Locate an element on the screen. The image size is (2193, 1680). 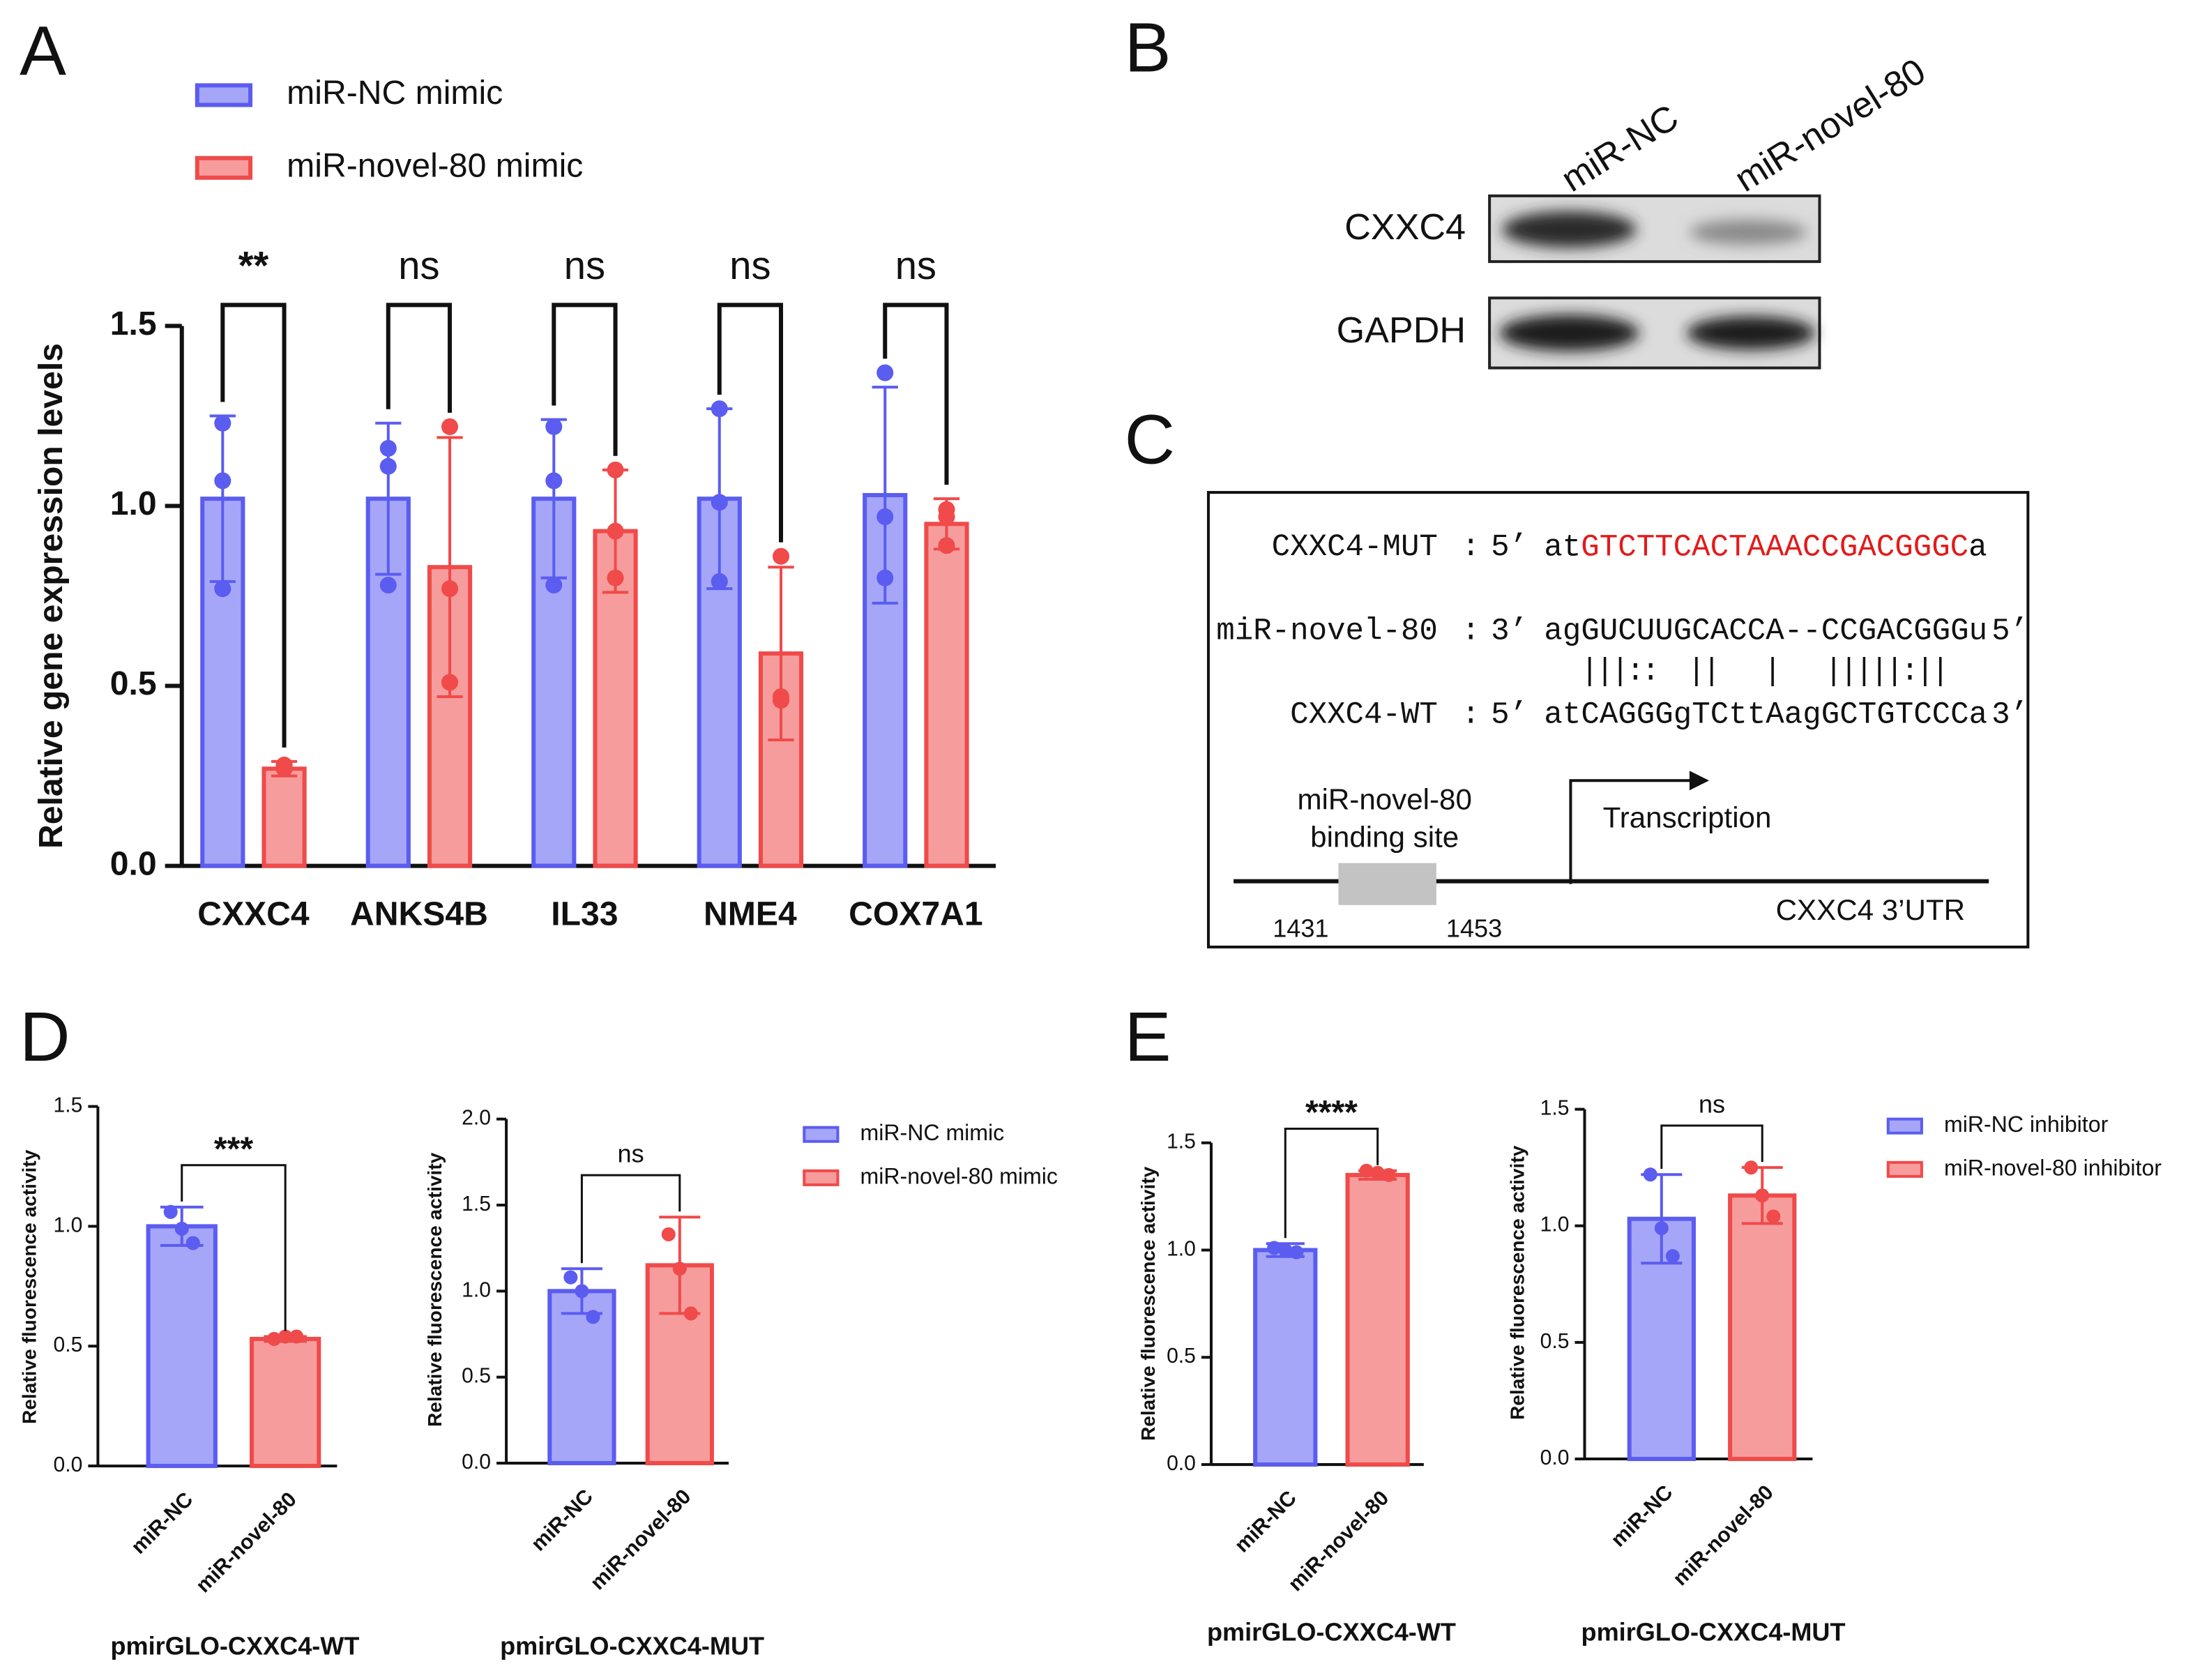
panel-letter: C is located at coordinates (1150, 439).